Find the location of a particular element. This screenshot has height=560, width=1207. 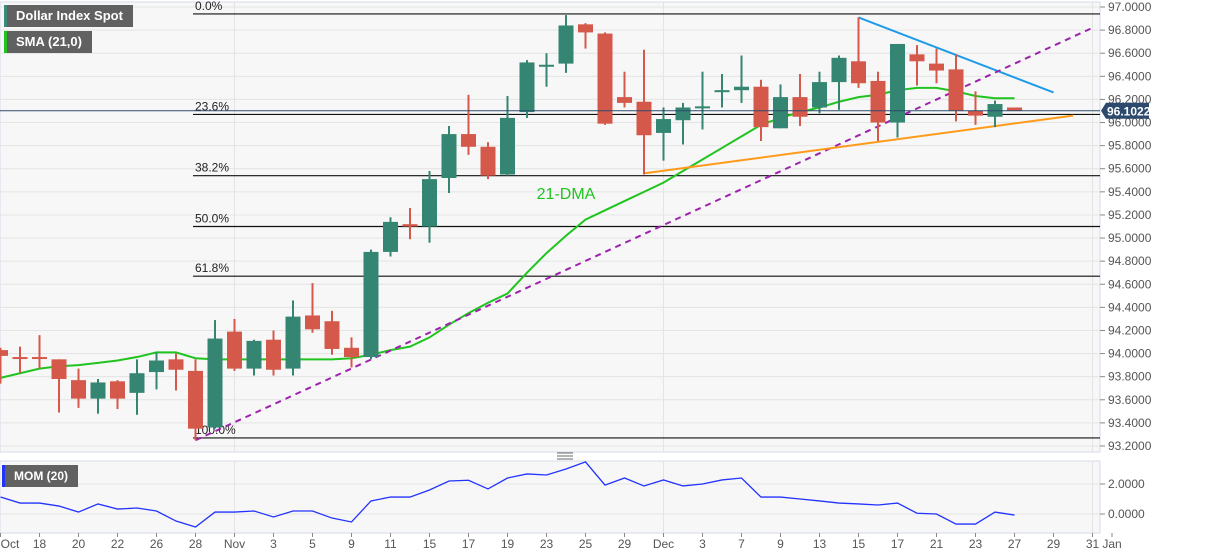

legend-label: MOM (20) is located at coordinates (41, 476).